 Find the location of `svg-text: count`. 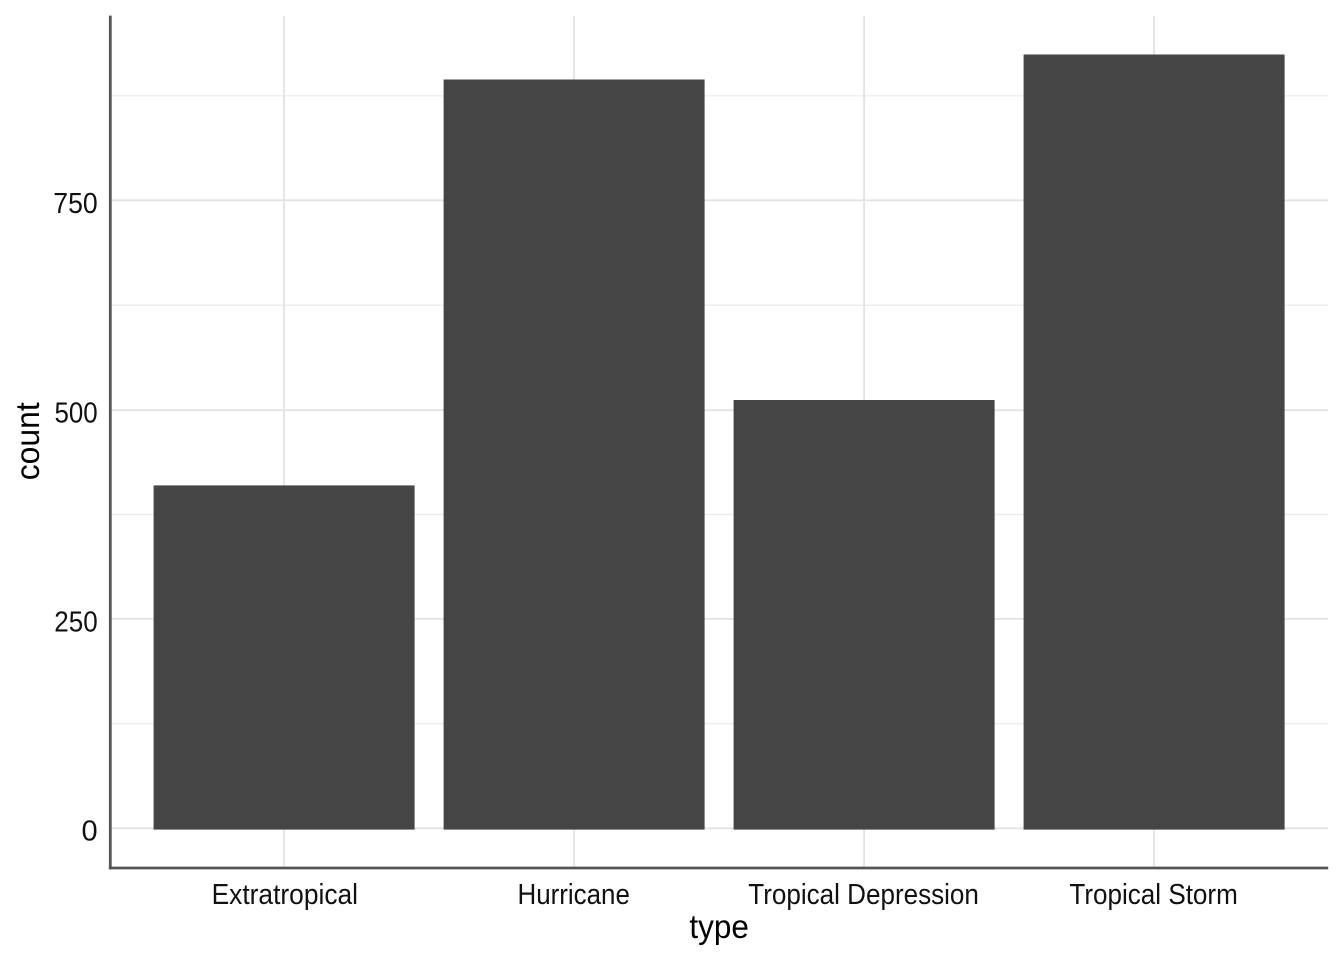

svg-text: count is located at coordinates (27, 441).